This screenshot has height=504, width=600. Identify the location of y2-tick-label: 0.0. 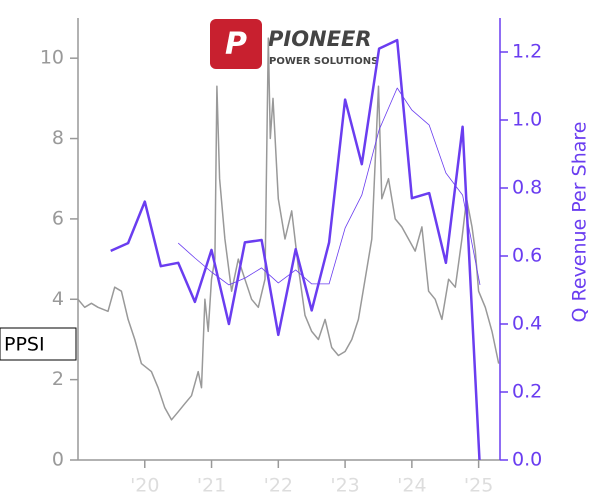
(527, 460).